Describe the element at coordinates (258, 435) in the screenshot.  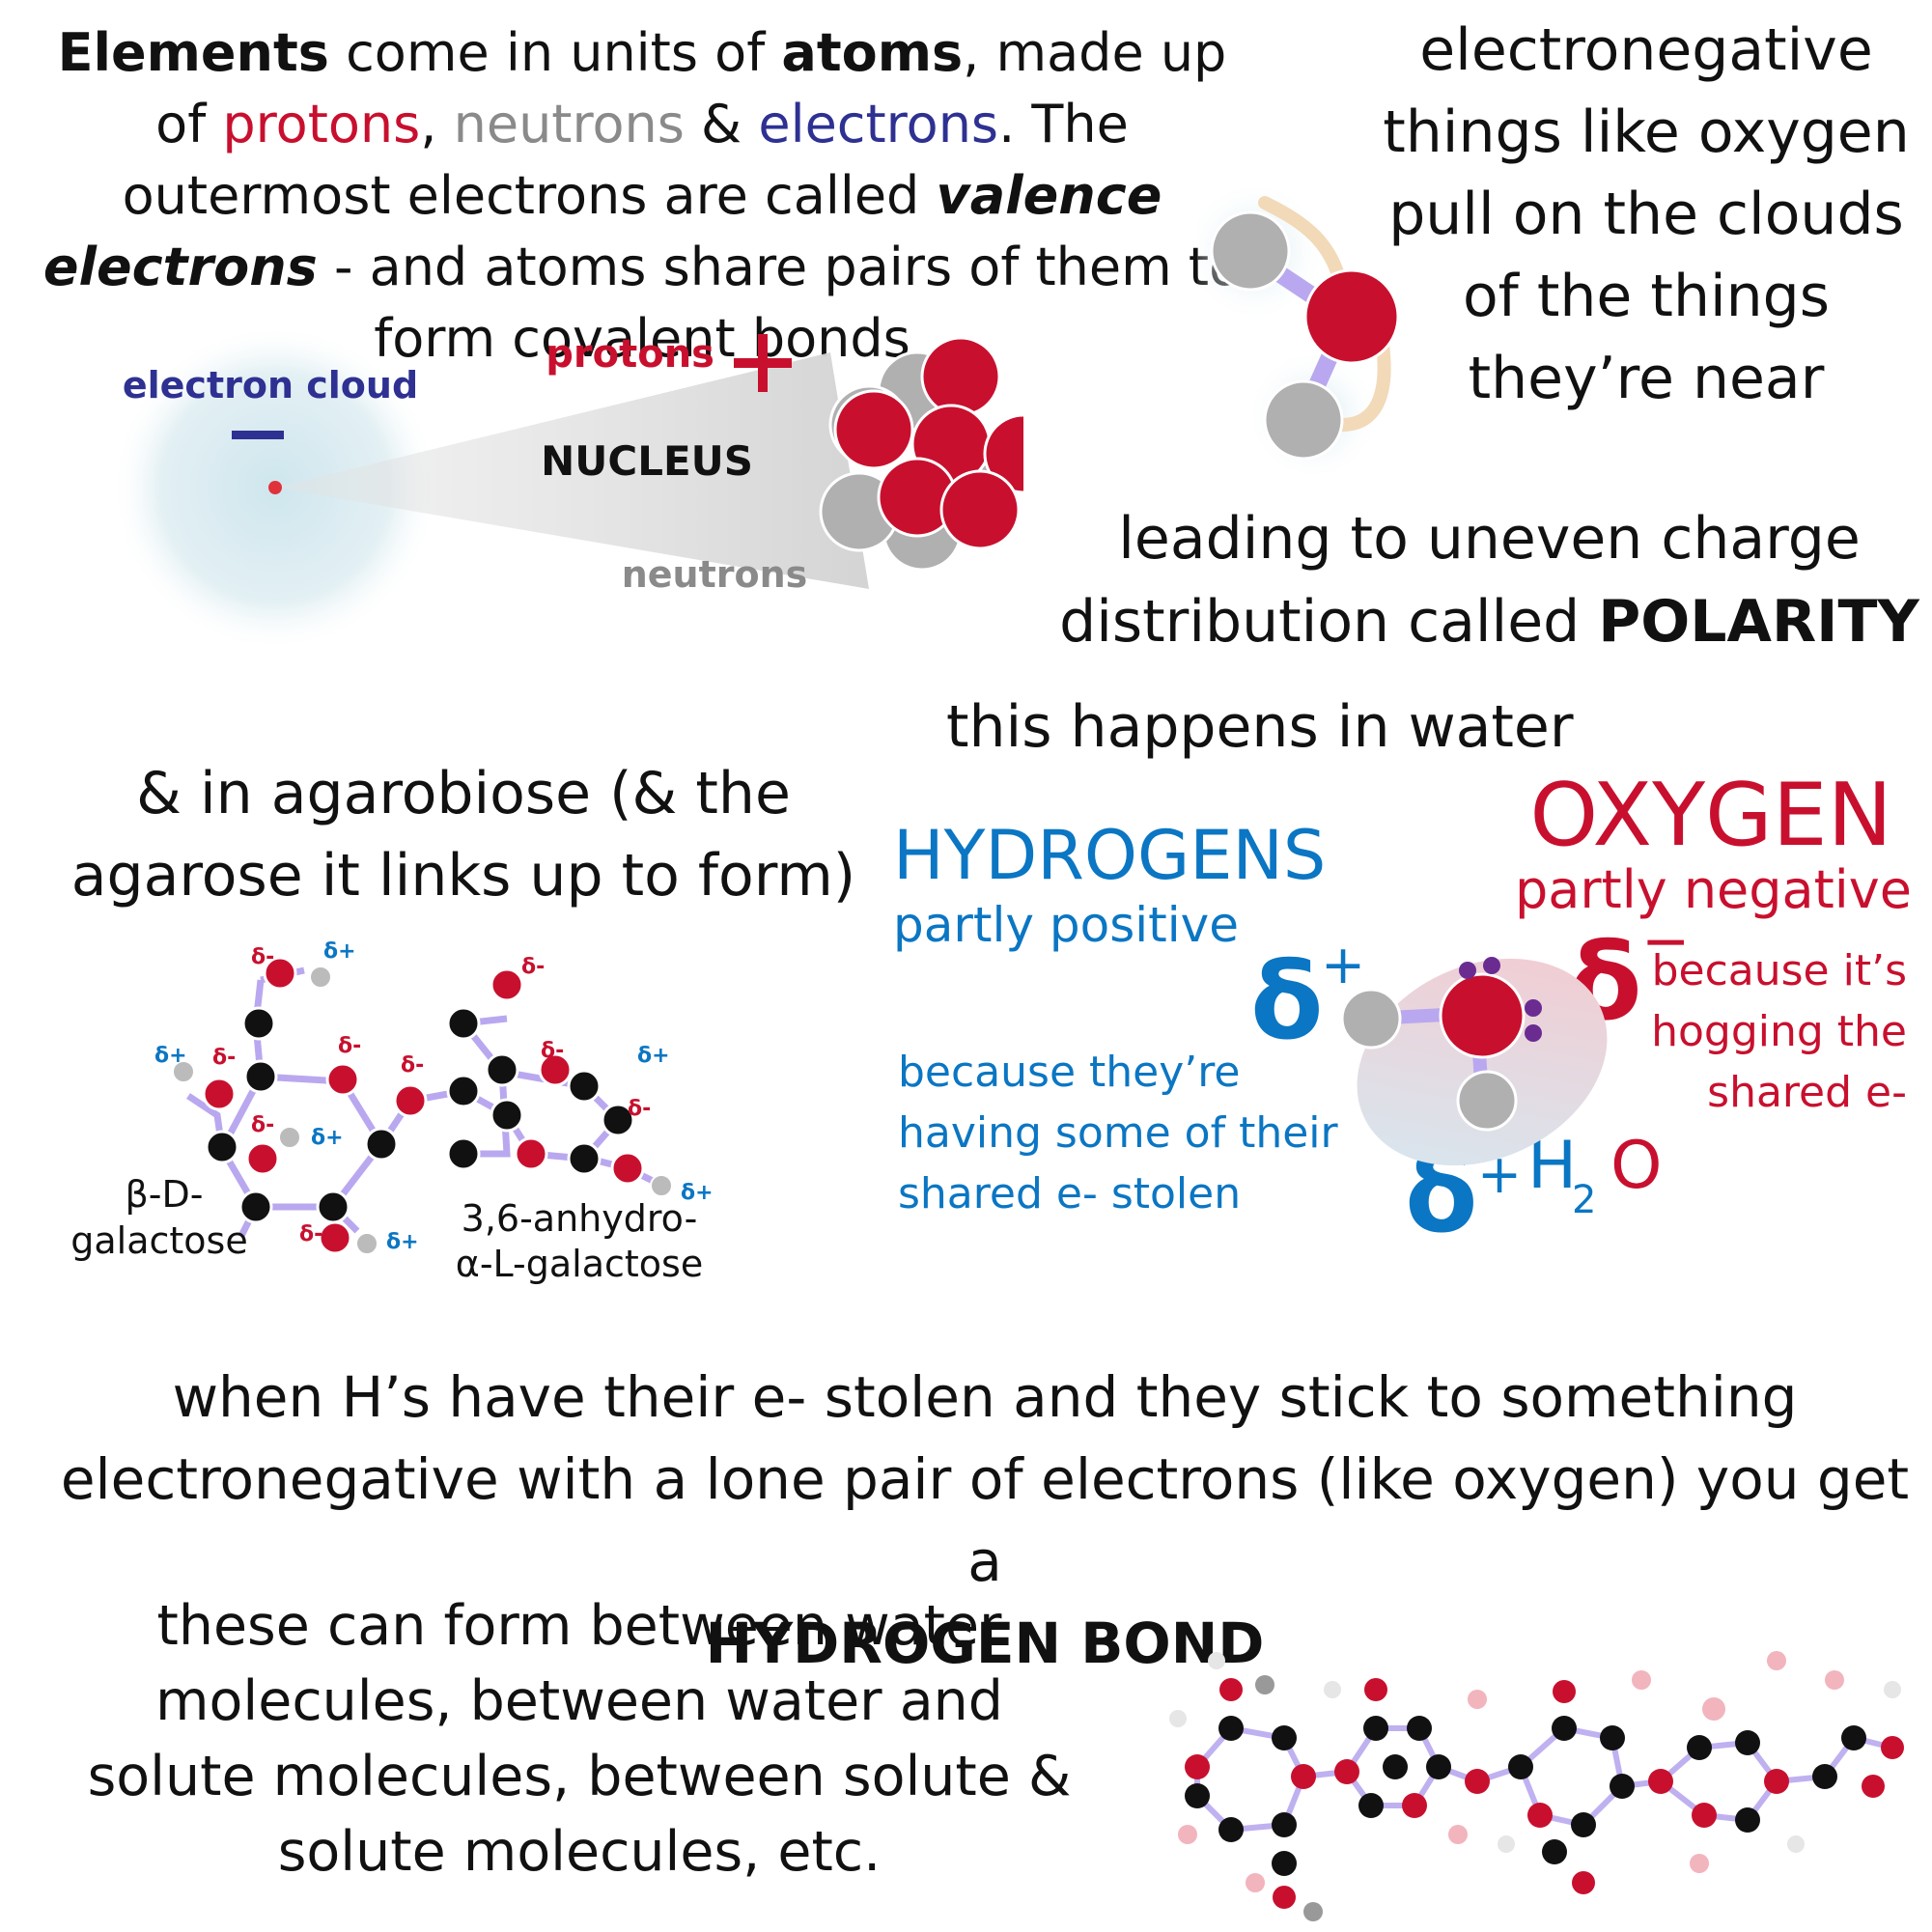
I see `minus-sign` at that location.